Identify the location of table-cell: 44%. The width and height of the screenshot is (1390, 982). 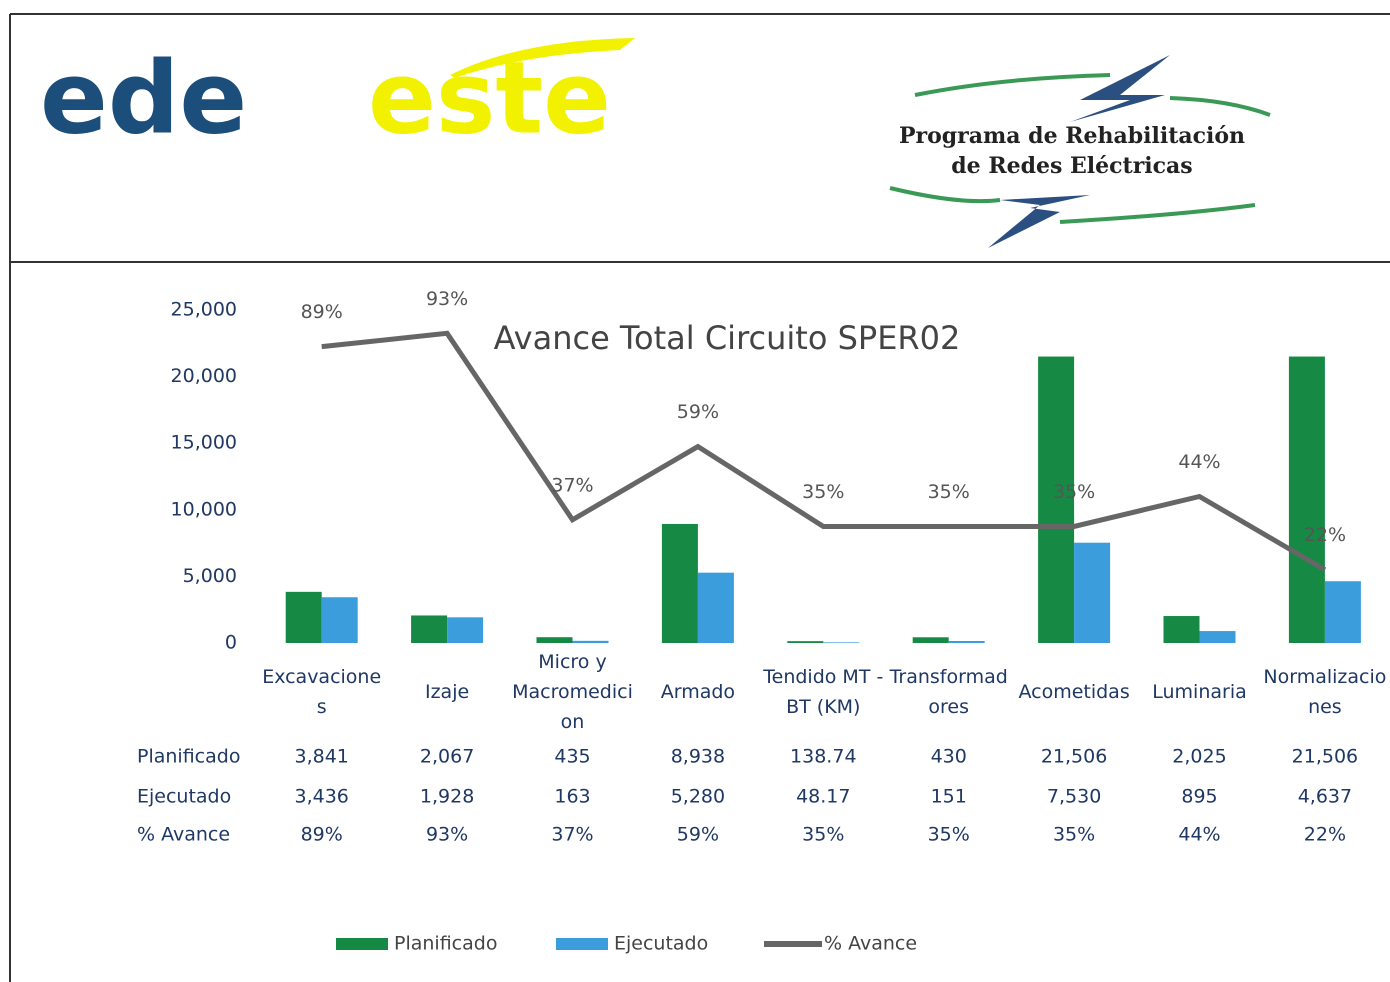
(1199, 835).